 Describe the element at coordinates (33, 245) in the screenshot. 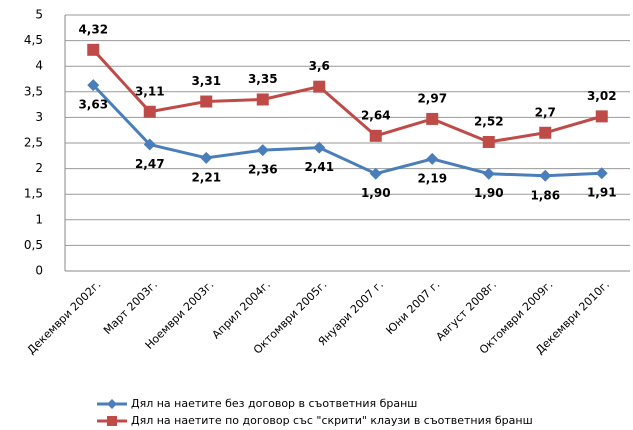

I see `y-tick-label: 0,5` at that location.